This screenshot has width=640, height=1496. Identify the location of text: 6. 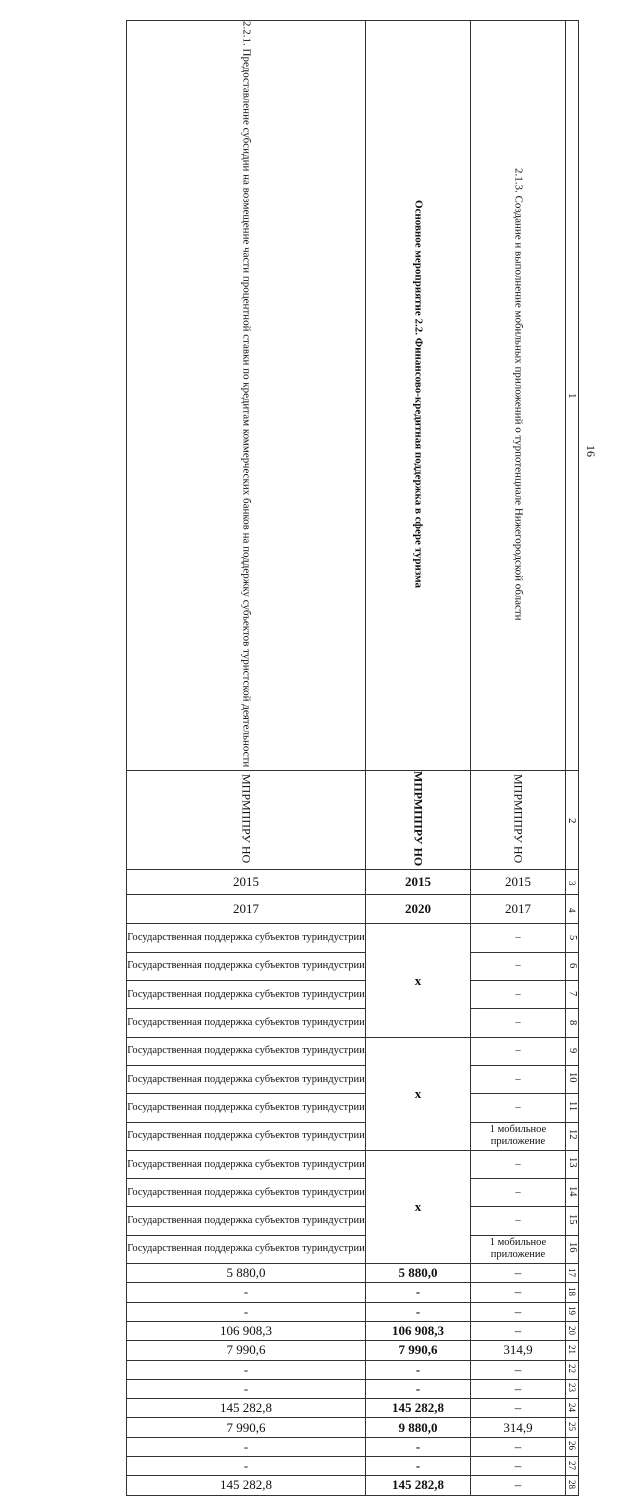
(572, 966).